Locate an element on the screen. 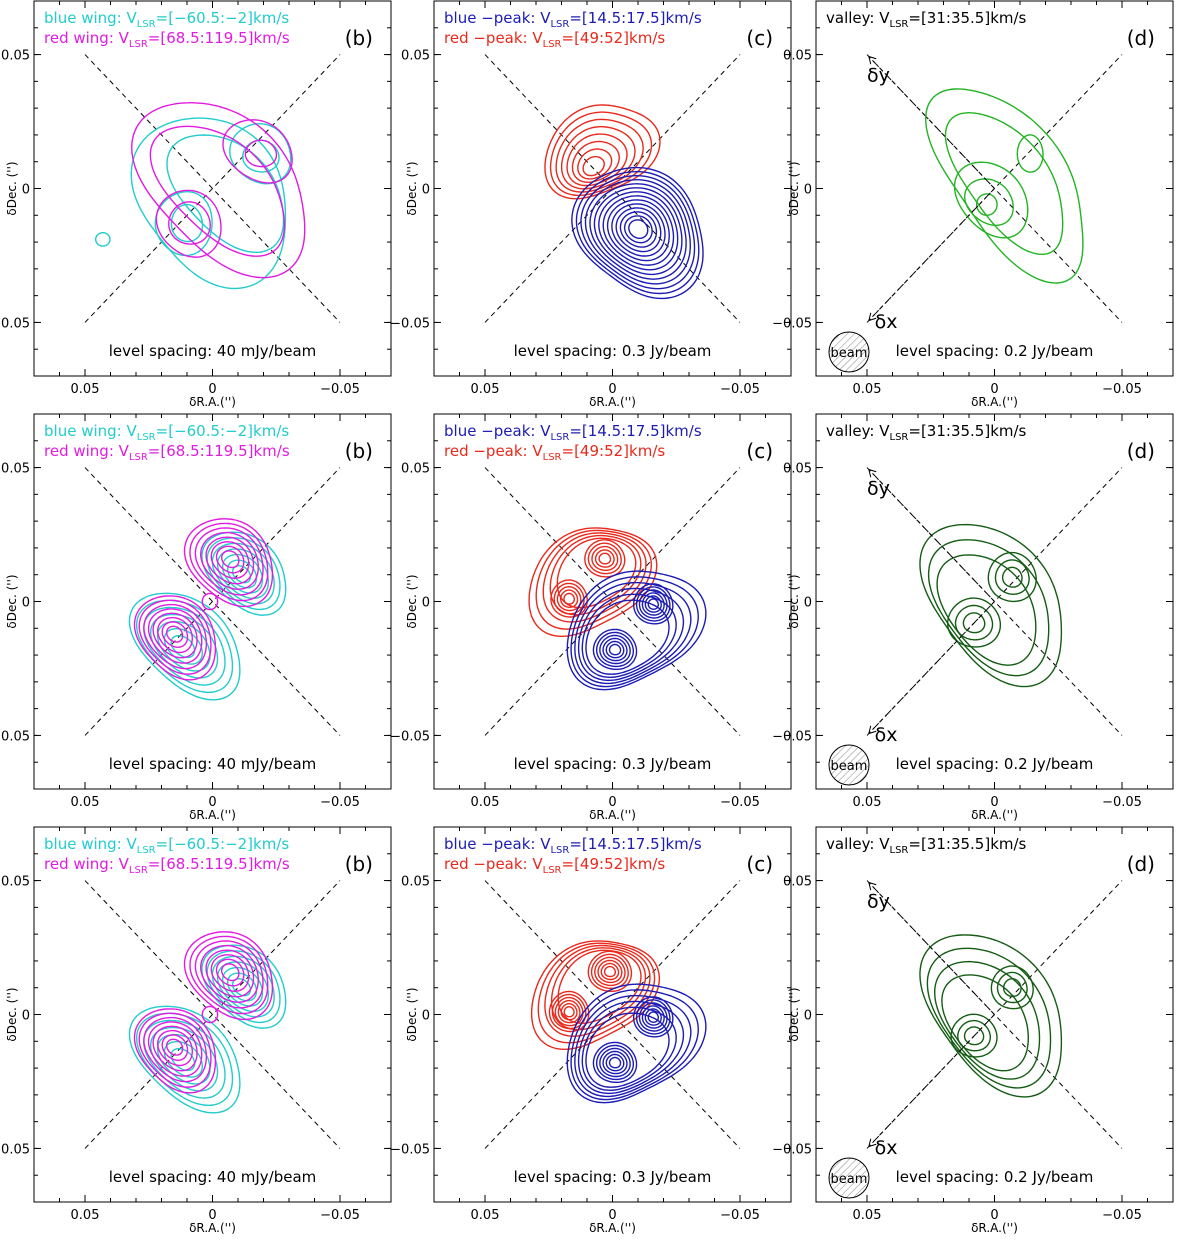 This screenshot has width=1200, height=1242. level-spacing-label: level spacing: 0.3 Jy/beam is located at coordinates (613, 1177).